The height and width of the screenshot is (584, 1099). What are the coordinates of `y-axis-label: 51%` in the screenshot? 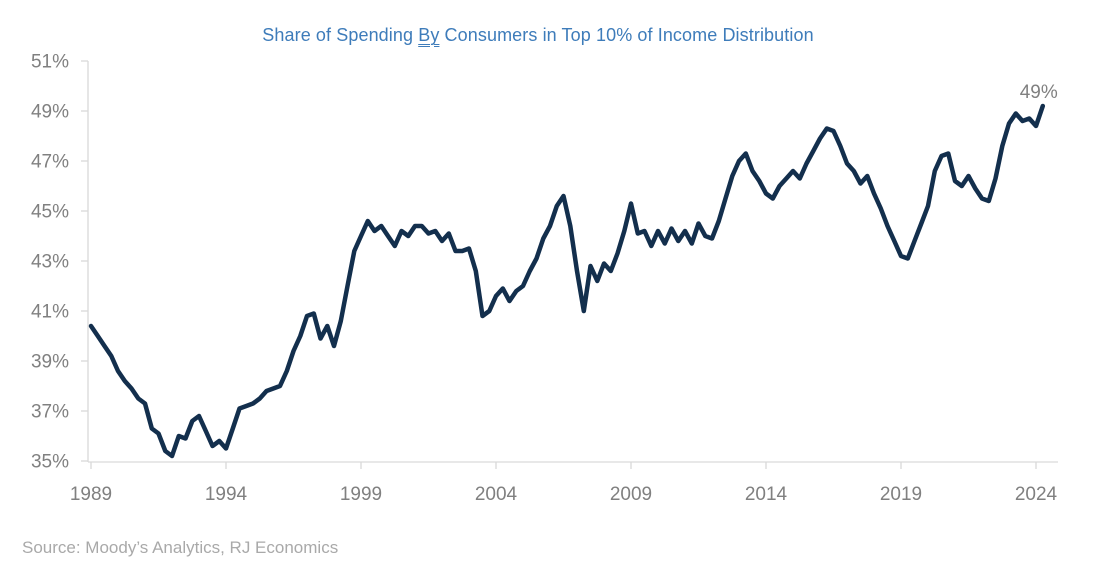 It's located at (50, 62).